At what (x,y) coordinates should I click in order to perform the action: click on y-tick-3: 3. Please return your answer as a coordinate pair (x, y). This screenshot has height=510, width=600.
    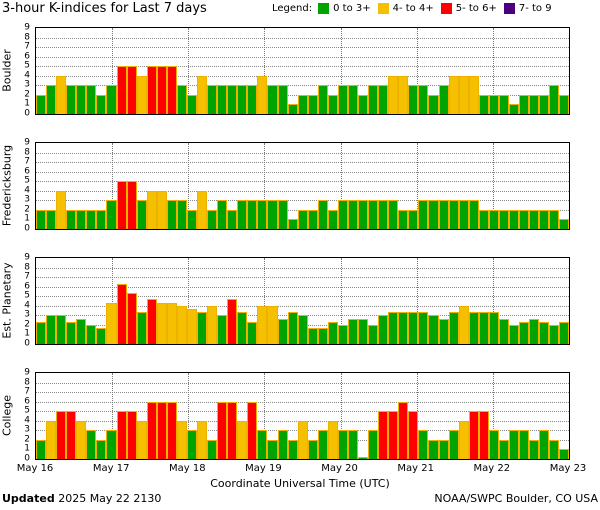
    Looking at the image, I should click on (27, 314).